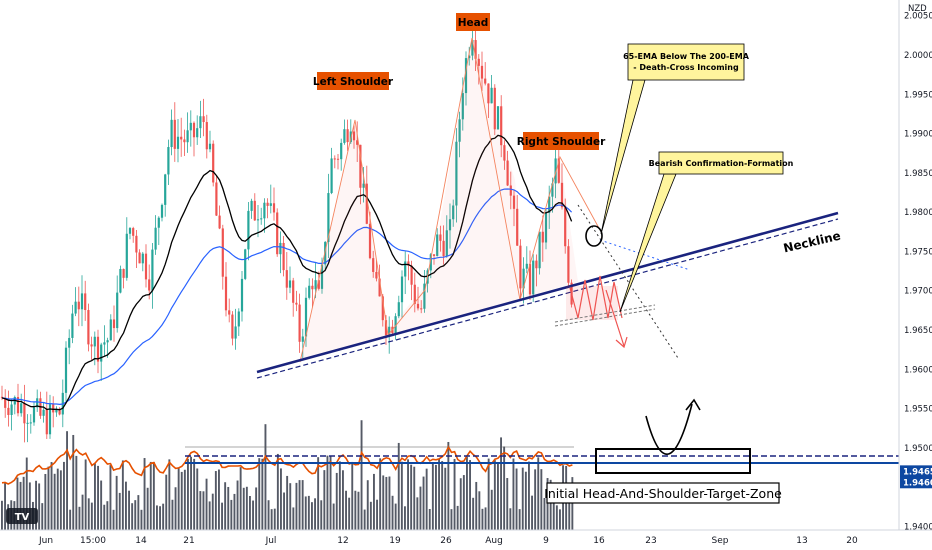 The height and width of the screenshot is (550, 932). What do you see at coordinates (287, 465) in the screenshot?
I see `volume-ma-line` at bounding box center [287, 465].